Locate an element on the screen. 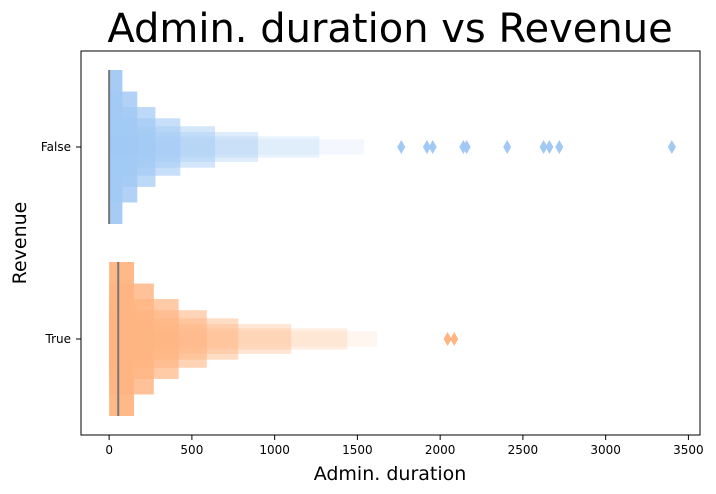 The width and height of the screenshot is (716, 494). x-tick-label: 3000 is located at coordinates (605, 450).